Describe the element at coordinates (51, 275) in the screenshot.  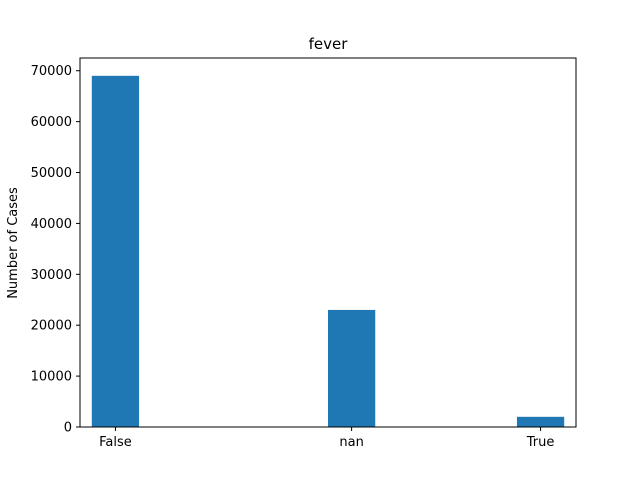
I see `y-tick-label: 30000` at that location.